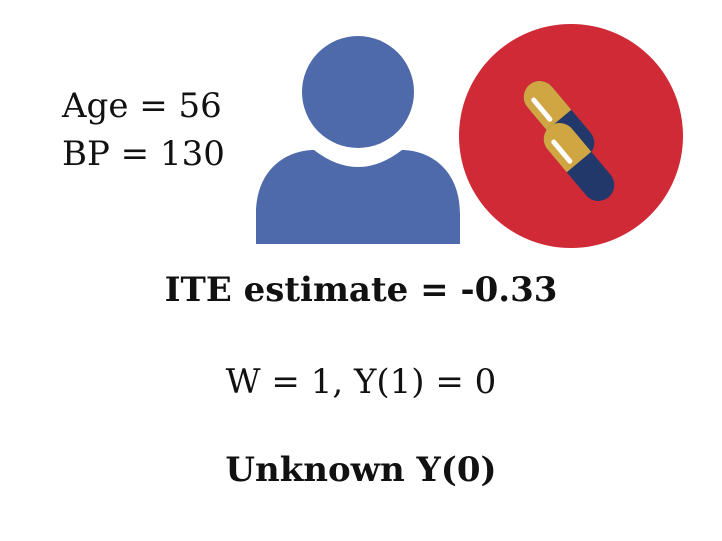  What do you see at coordinates (142, 106) in the screenshot?
I see `age-label: Age = 56` at bounding box center [142, 106].